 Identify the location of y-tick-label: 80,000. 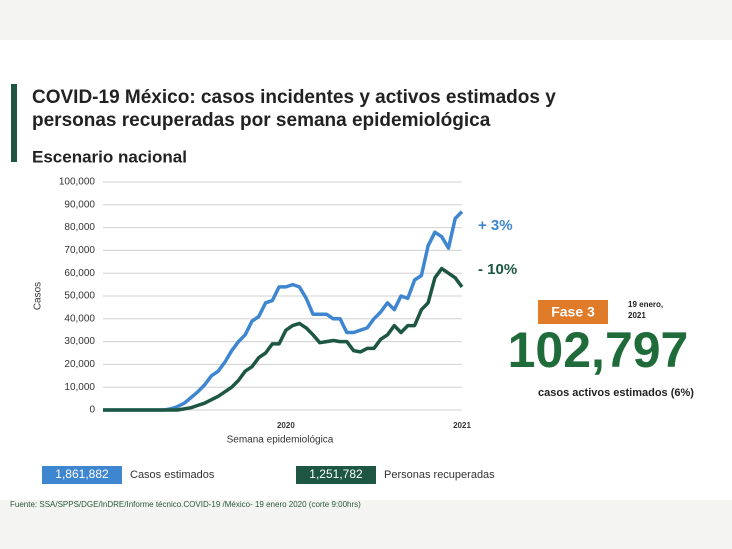
(79, 227).